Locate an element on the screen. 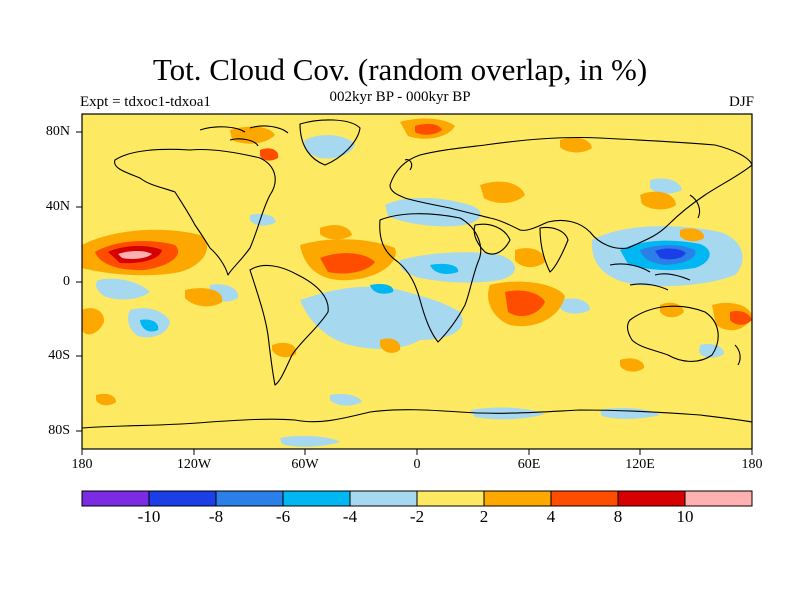  coastline-indonesia is located at coordinates (650, 277).